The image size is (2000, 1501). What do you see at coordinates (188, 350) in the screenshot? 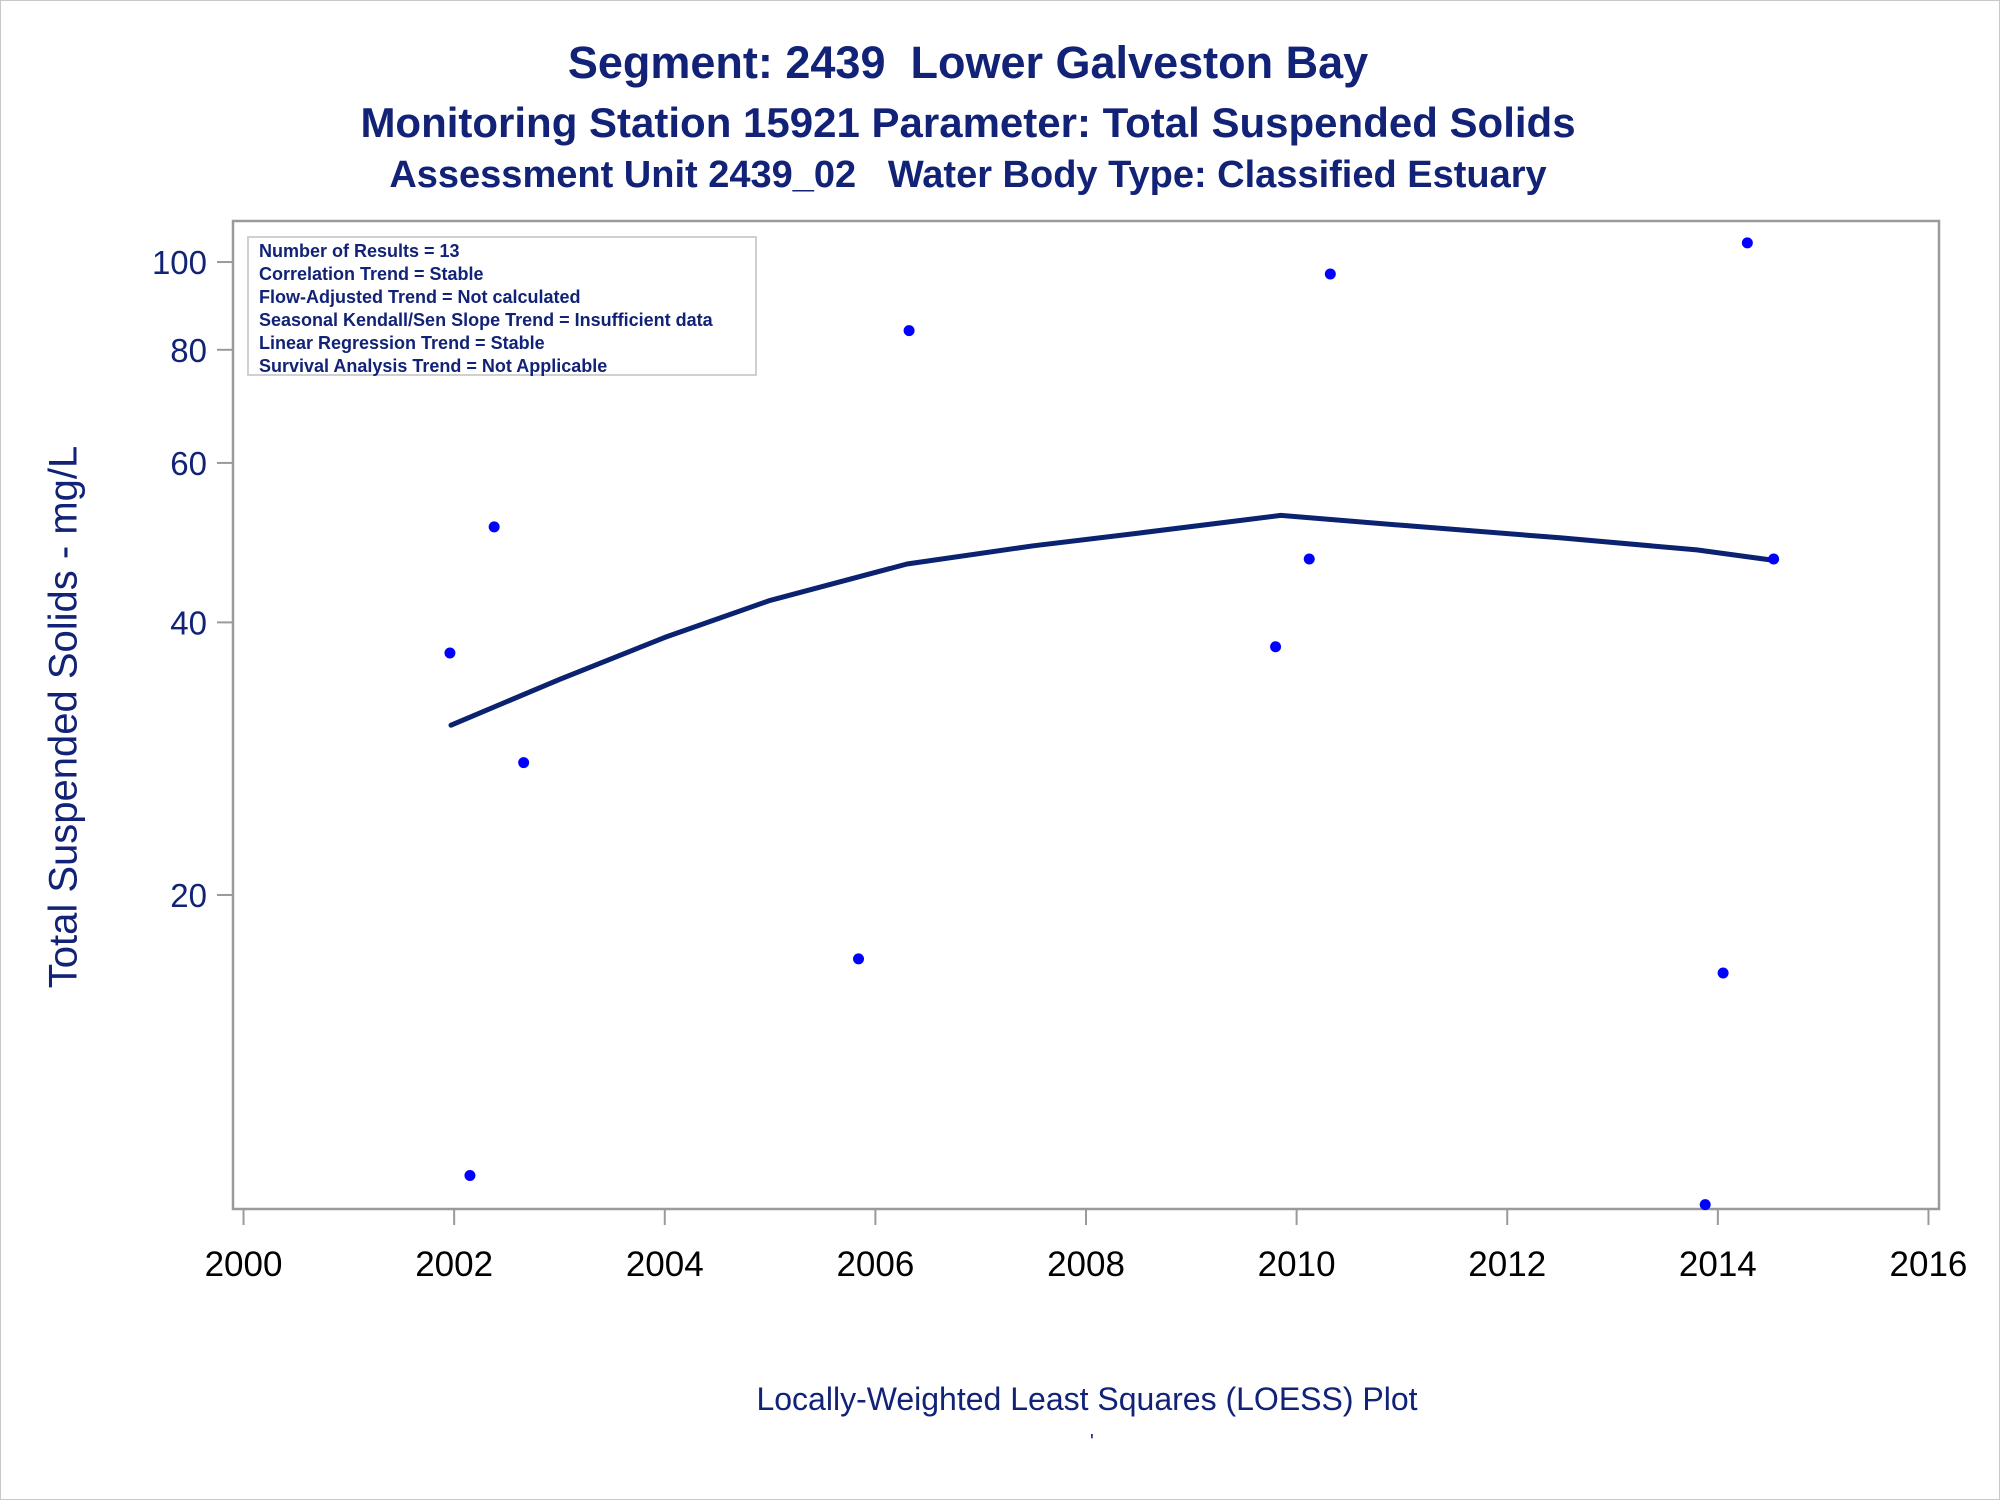
I see `y-tick-label: 80` at bounding box center [188, 350].